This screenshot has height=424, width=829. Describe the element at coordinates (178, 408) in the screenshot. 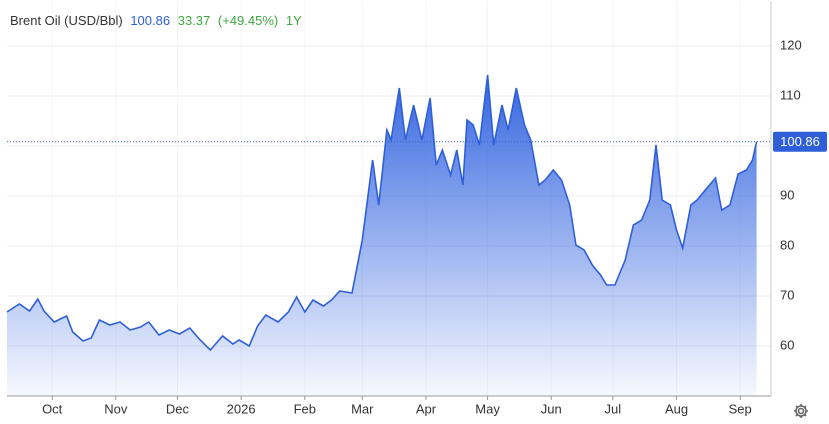

I see `x-tick-label: Dec` at that location.